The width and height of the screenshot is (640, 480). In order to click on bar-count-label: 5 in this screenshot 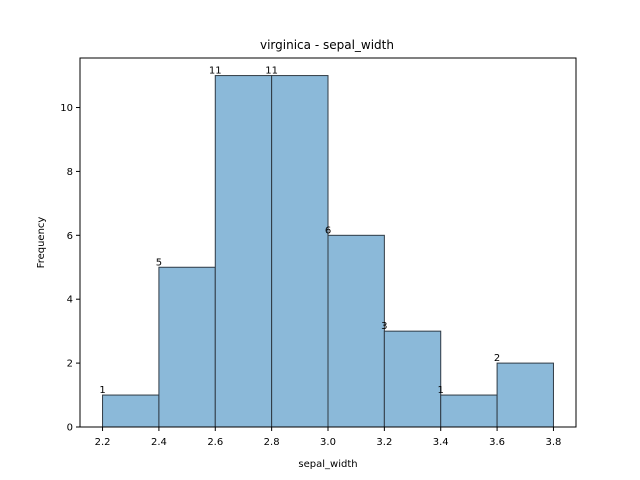, I will do `click(159, 262)`.